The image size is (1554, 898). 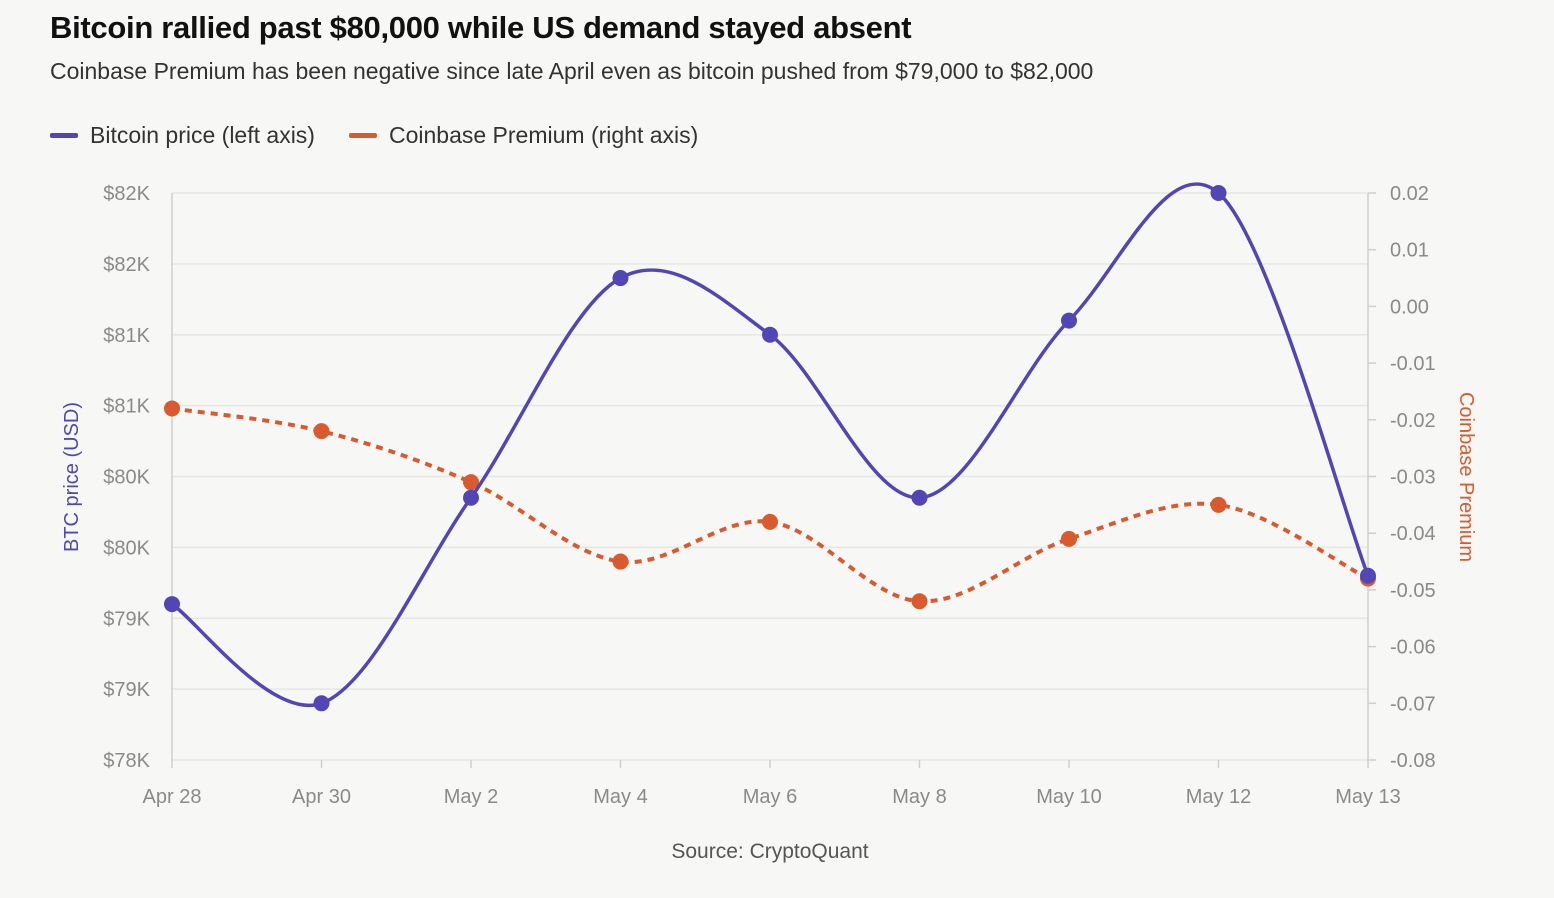 I want to click on right-tick-label: -0.02, so click(x=1413, y=421).